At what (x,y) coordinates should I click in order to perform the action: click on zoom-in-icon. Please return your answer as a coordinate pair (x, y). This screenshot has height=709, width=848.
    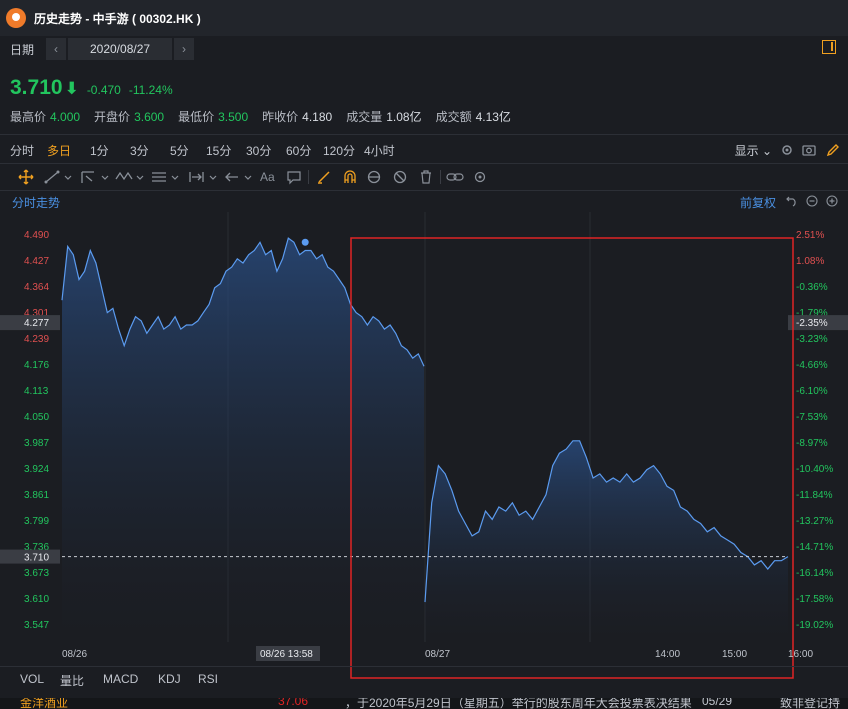
    Looking at the image, I should click on (832, 201).